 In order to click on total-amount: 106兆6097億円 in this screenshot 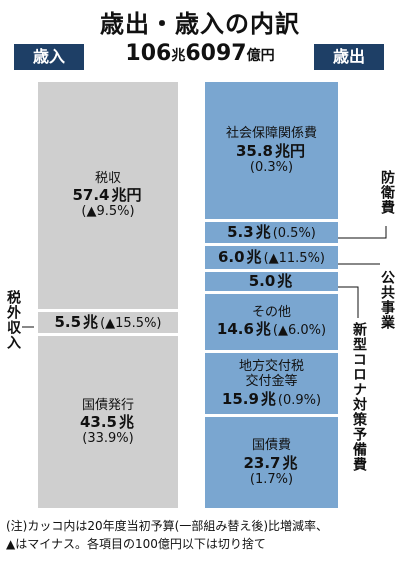, I will do `click(200, 53)`.